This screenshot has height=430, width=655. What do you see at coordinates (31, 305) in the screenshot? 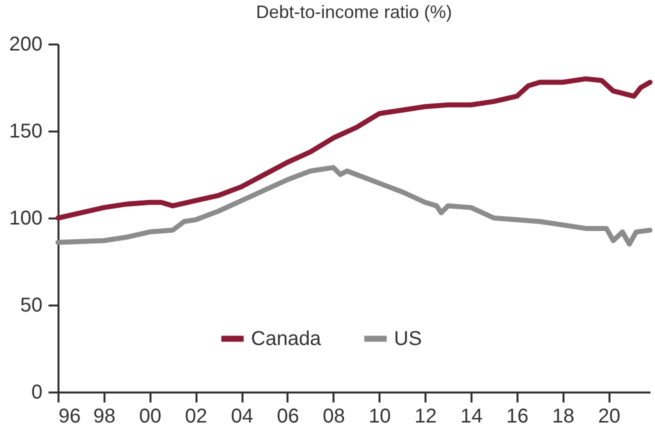
I see `y-tick-label: 50` at bounding box center [31, 305].